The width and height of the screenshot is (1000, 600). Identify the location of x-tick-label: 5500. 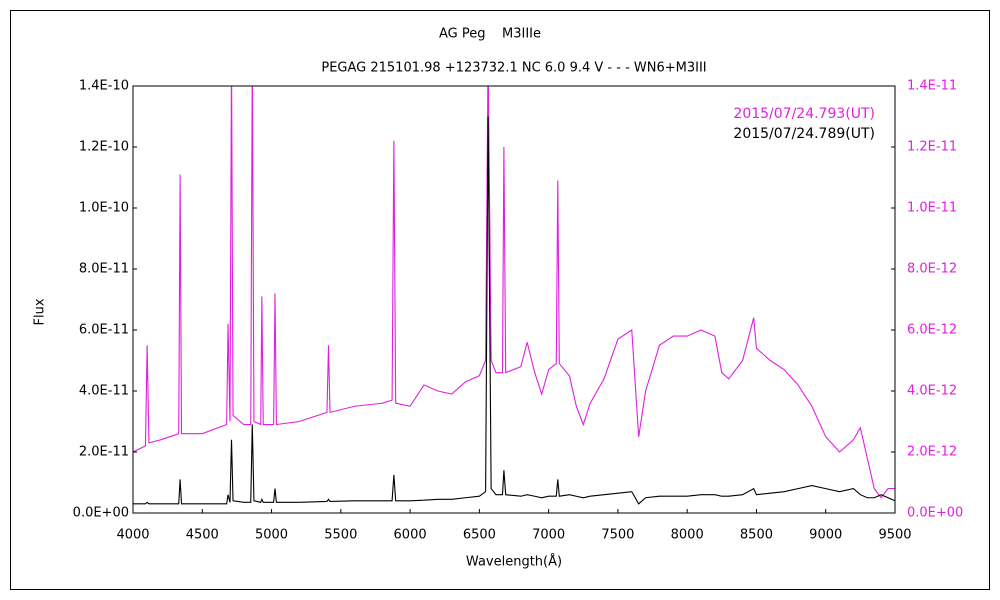
(340, 535).